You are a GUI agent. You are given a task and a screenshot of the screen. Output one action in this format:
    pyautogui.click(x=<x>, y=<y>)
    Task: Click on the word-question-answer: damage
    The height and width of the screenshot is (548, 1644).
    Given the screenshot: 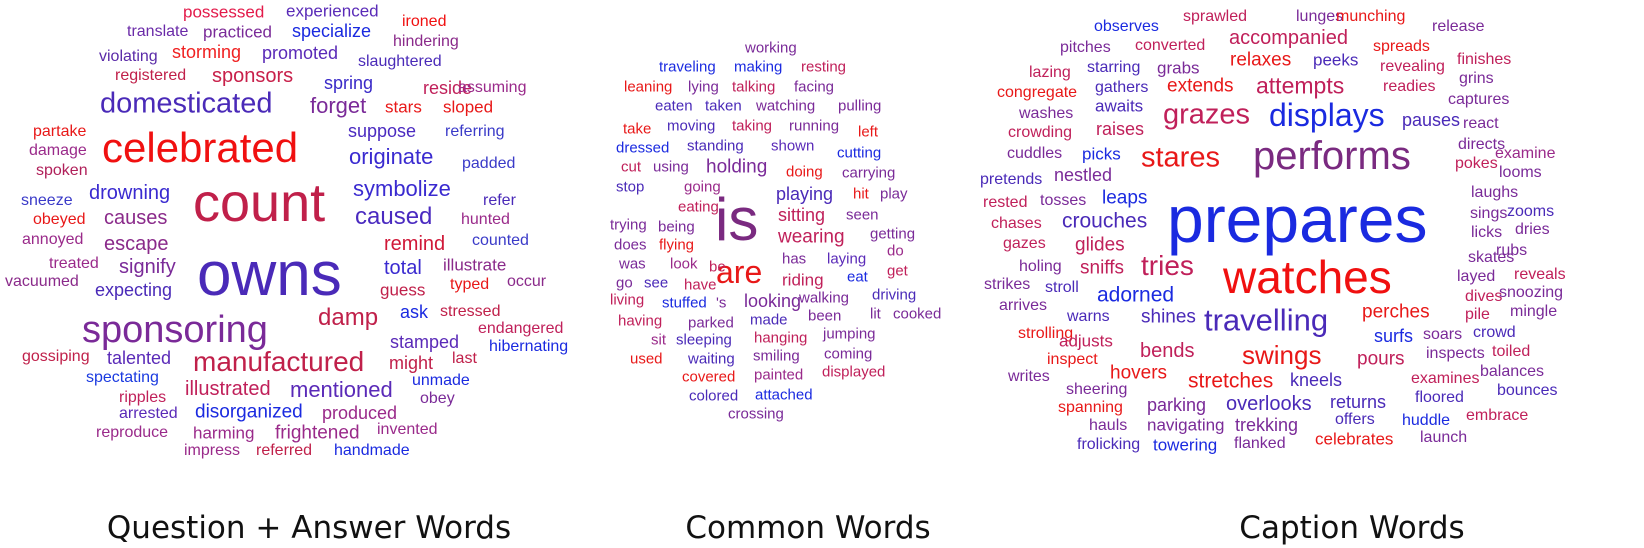 What is the action you would take?
    pyautogui.click(x=58, y=150)
    